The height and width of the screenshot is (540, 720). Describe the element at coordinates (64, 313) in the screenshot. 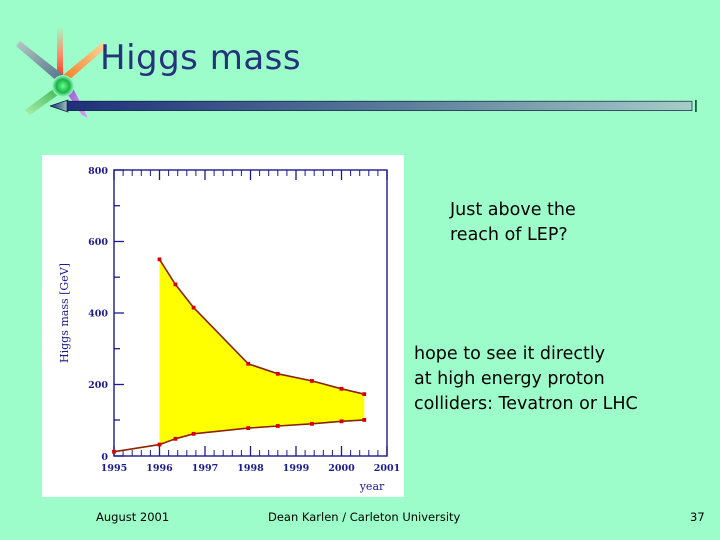

I see `y-axis-label: Higgs mass [GeV]` at that location.